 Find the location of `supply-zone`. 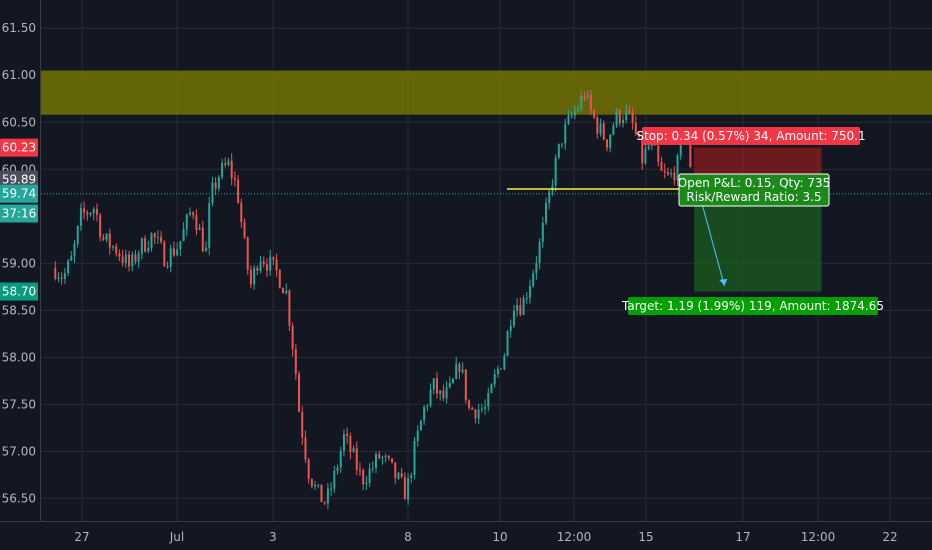

supply-zone is located at coordinates (486, 92).